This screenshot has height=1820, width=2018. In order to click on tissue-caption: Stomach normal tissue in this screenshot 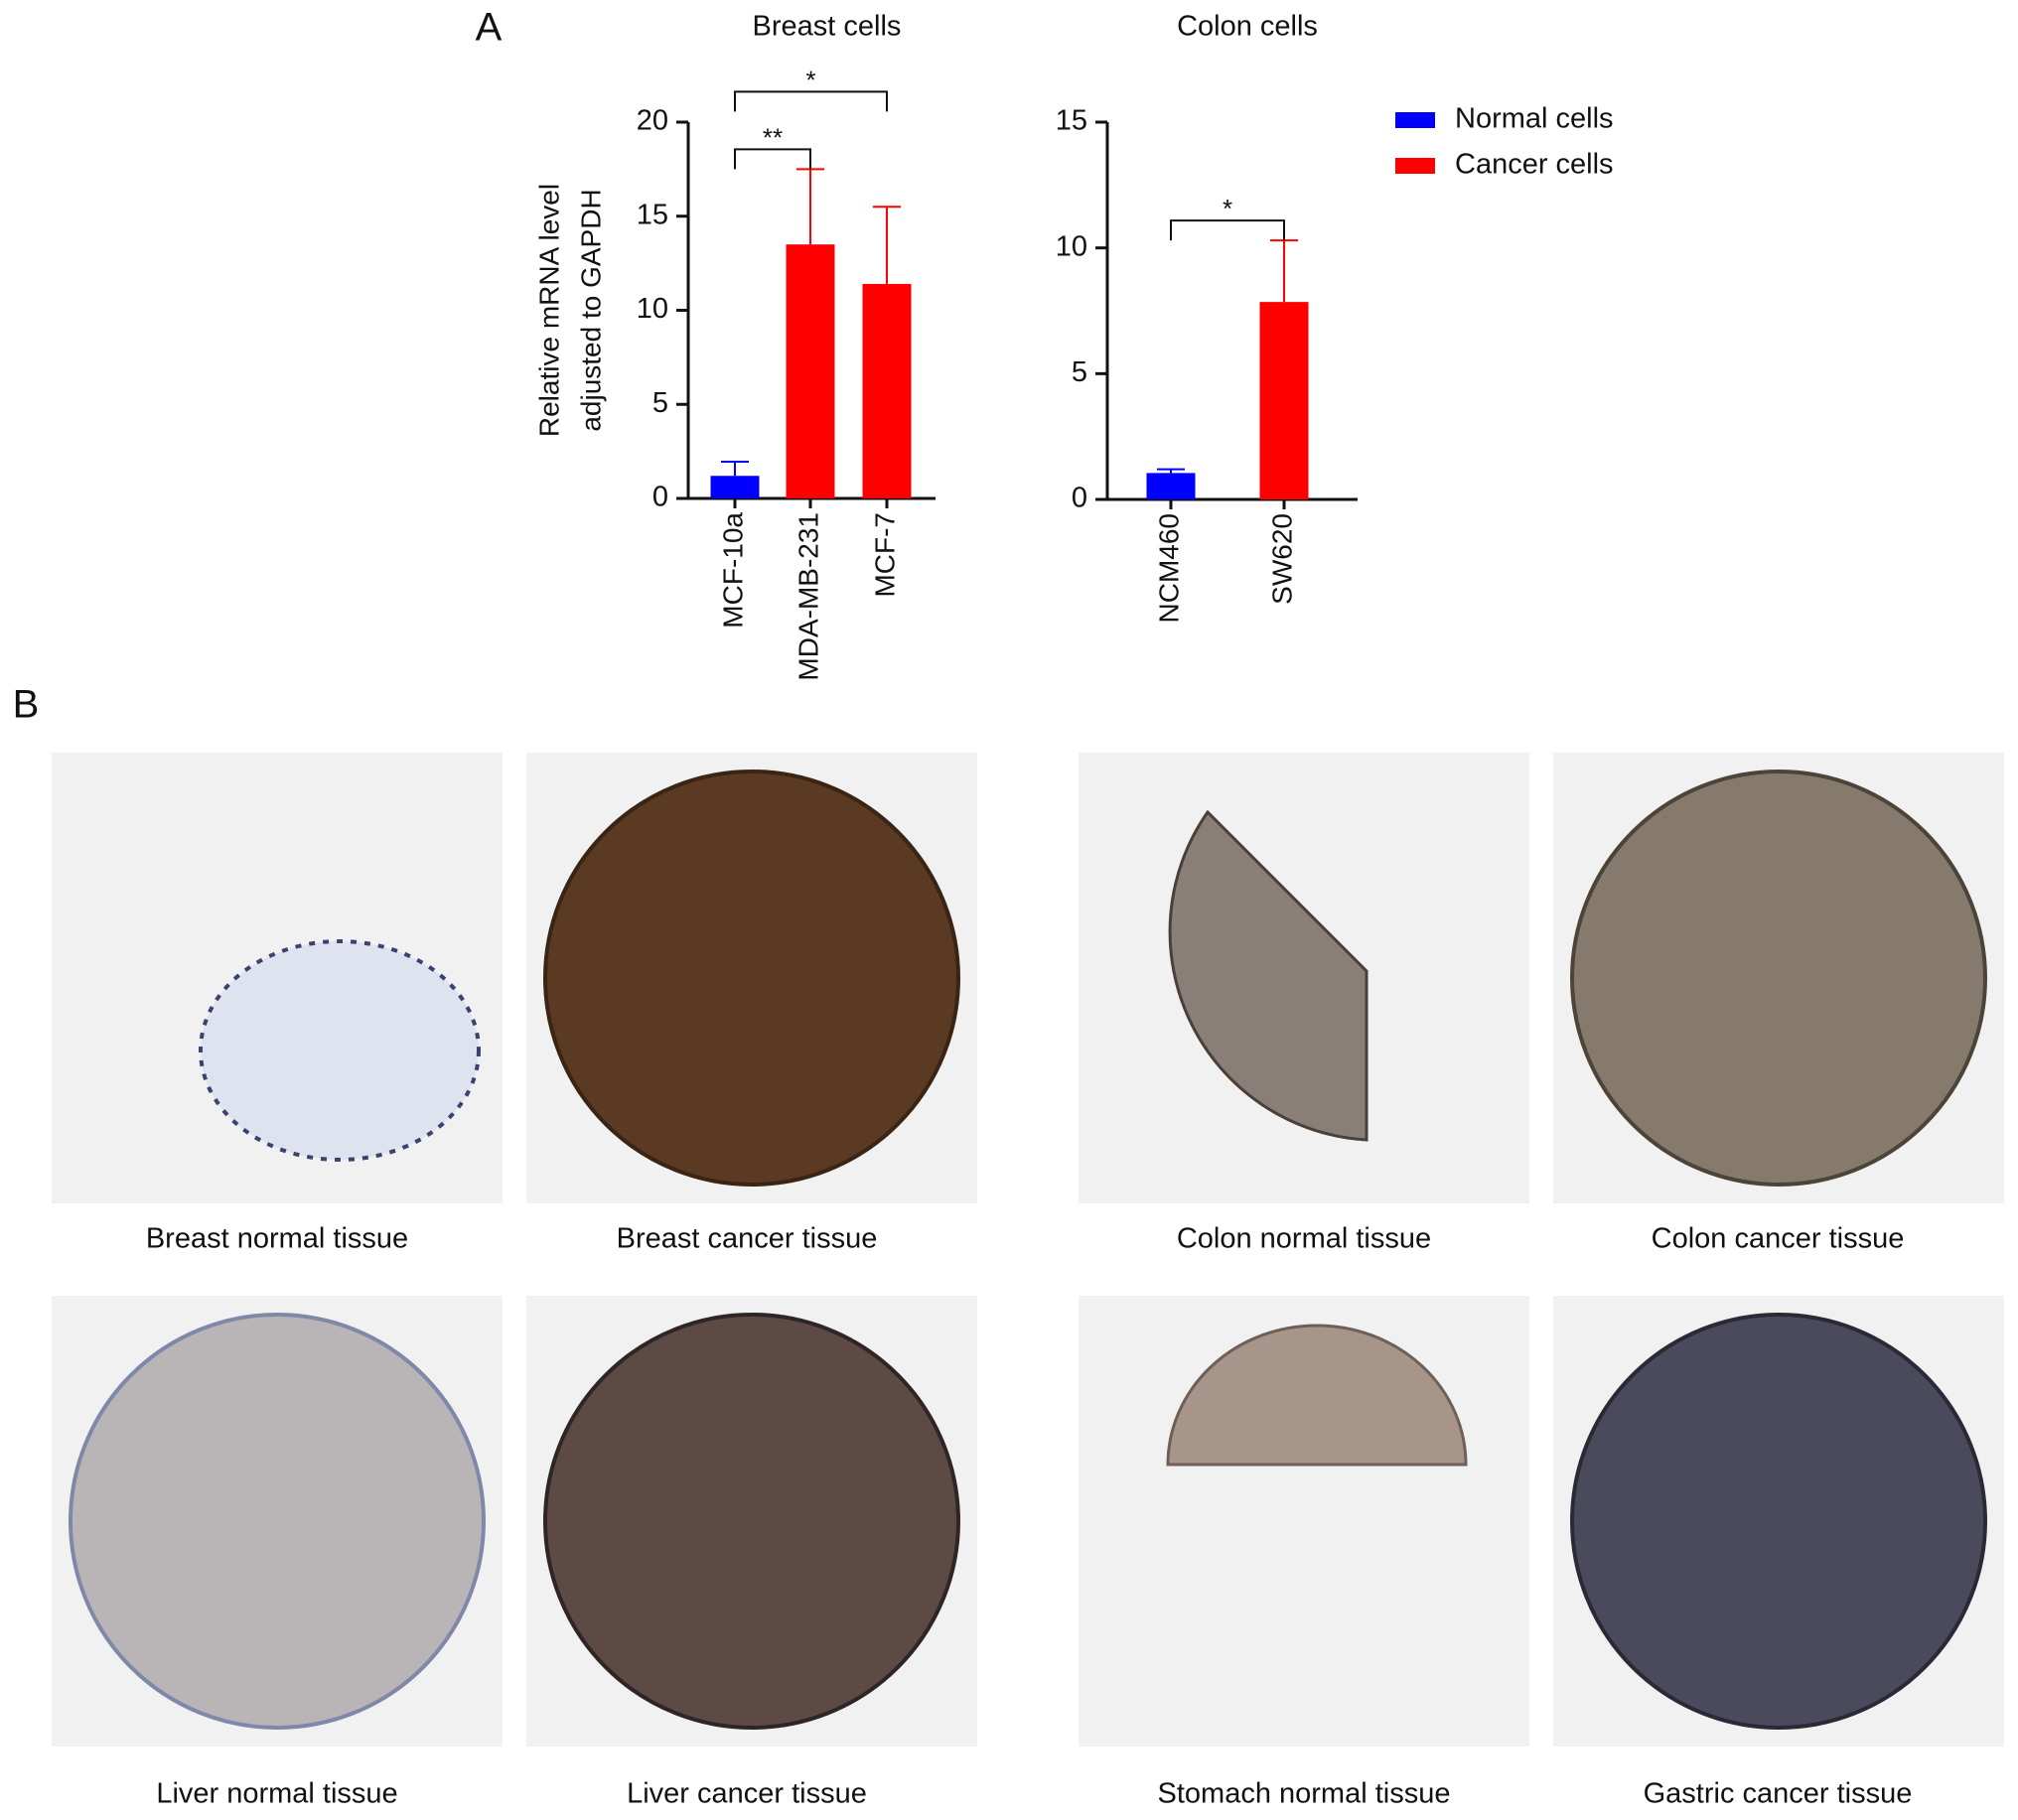, I will do `click(1304, 1794)`.